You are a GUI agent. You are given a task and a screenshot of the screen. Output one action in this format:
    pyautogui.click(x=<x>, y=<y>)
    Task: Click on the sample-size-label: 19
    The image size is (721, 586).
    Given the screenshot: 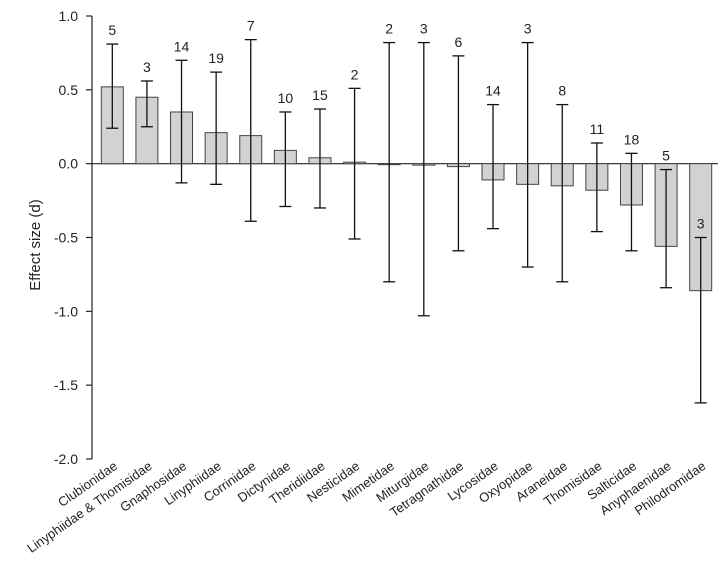 What is the action you would take?
    pyautogui.click(x=216, y=58)
    